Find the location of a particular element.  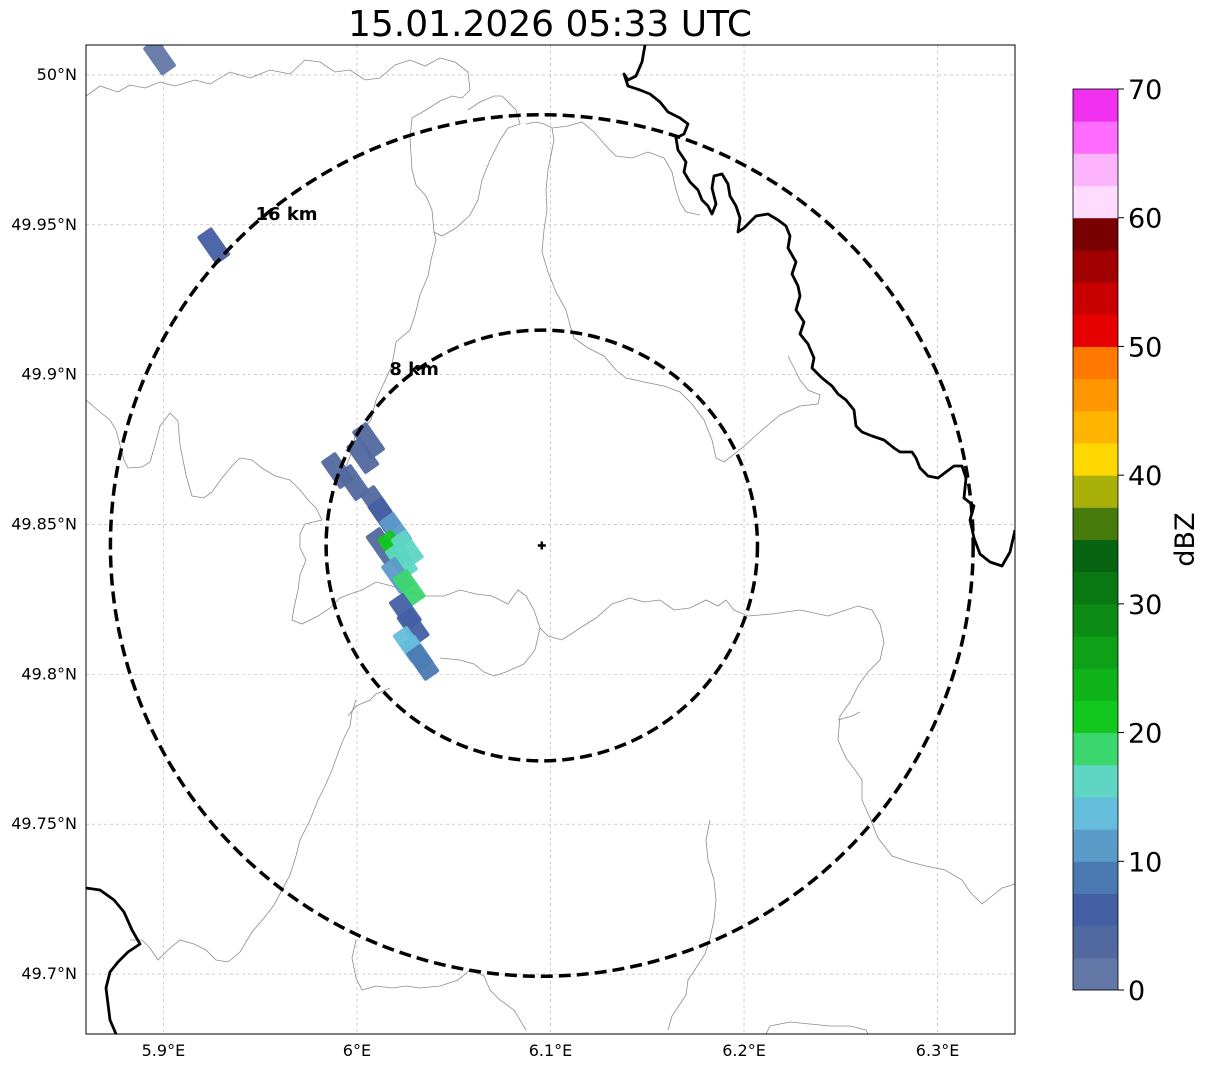

radar-site-marker is located at coordinates (541, 545).